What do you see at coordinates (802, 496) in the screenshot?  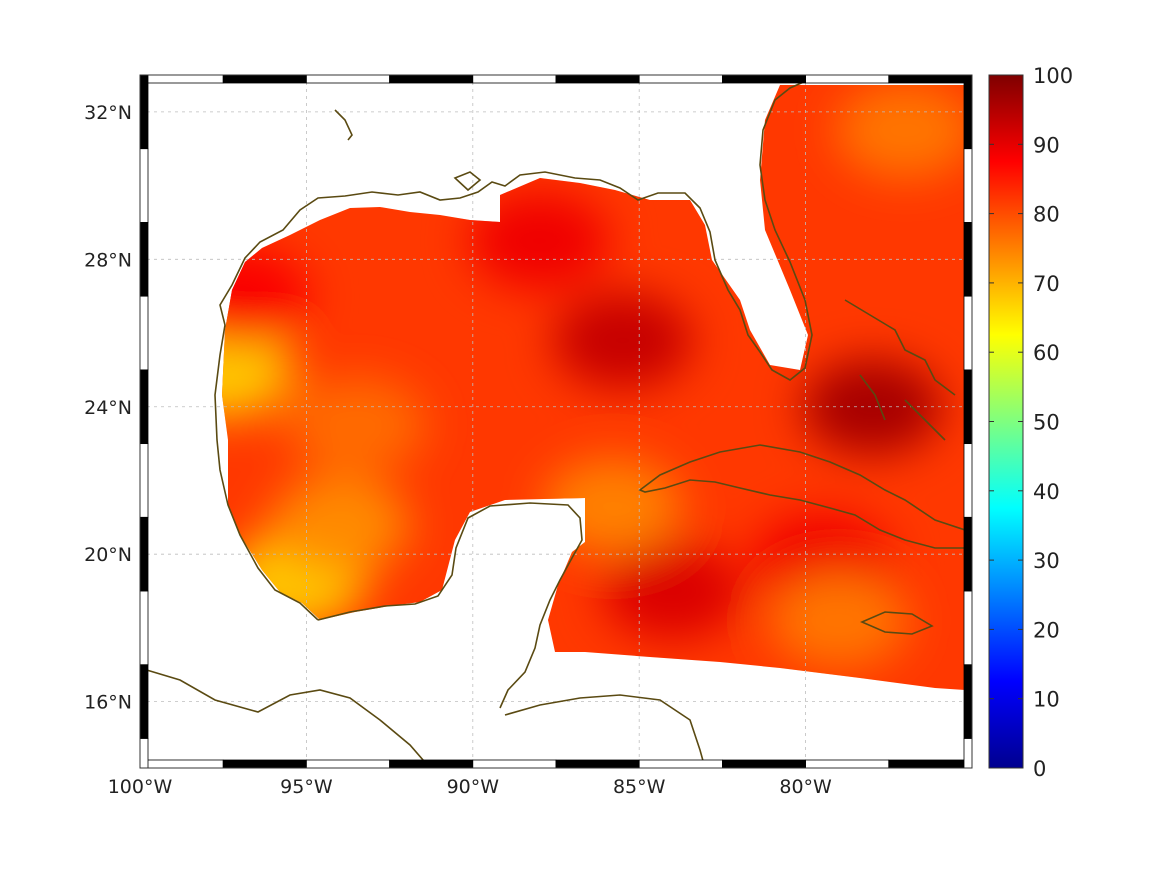 I see `cuba-coastline` at bounding box center [802, 496].